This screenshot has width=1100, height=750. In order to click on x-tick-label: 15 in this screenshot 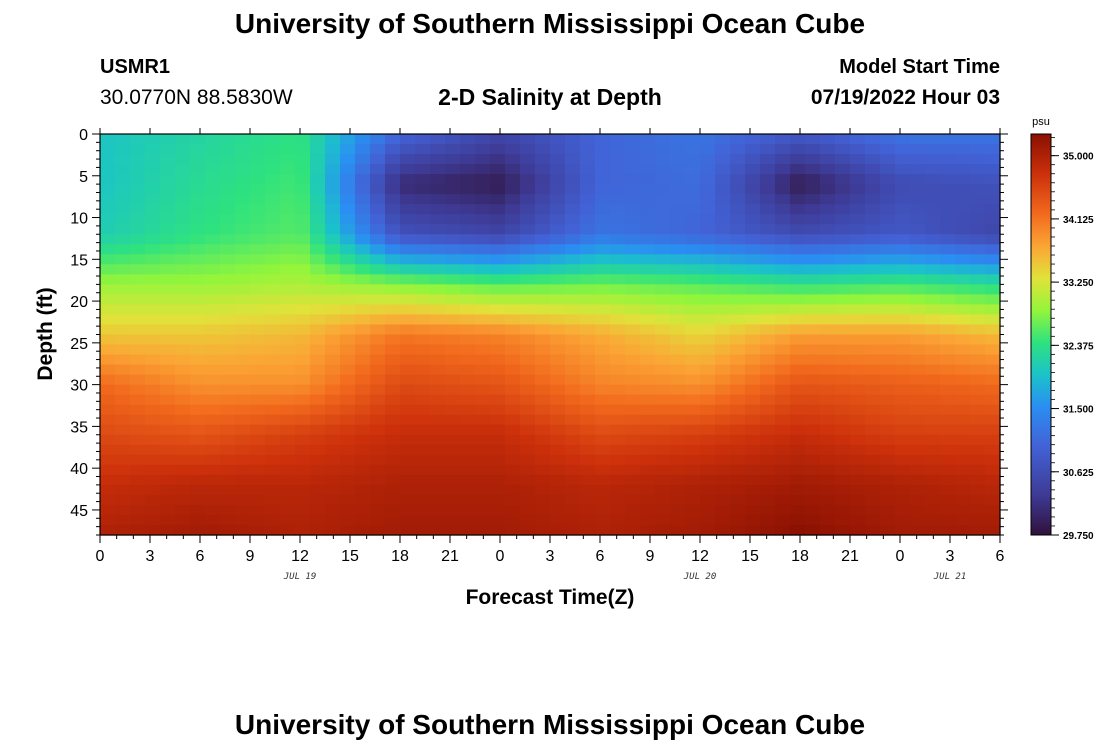, I will do `click(750, 556)`.